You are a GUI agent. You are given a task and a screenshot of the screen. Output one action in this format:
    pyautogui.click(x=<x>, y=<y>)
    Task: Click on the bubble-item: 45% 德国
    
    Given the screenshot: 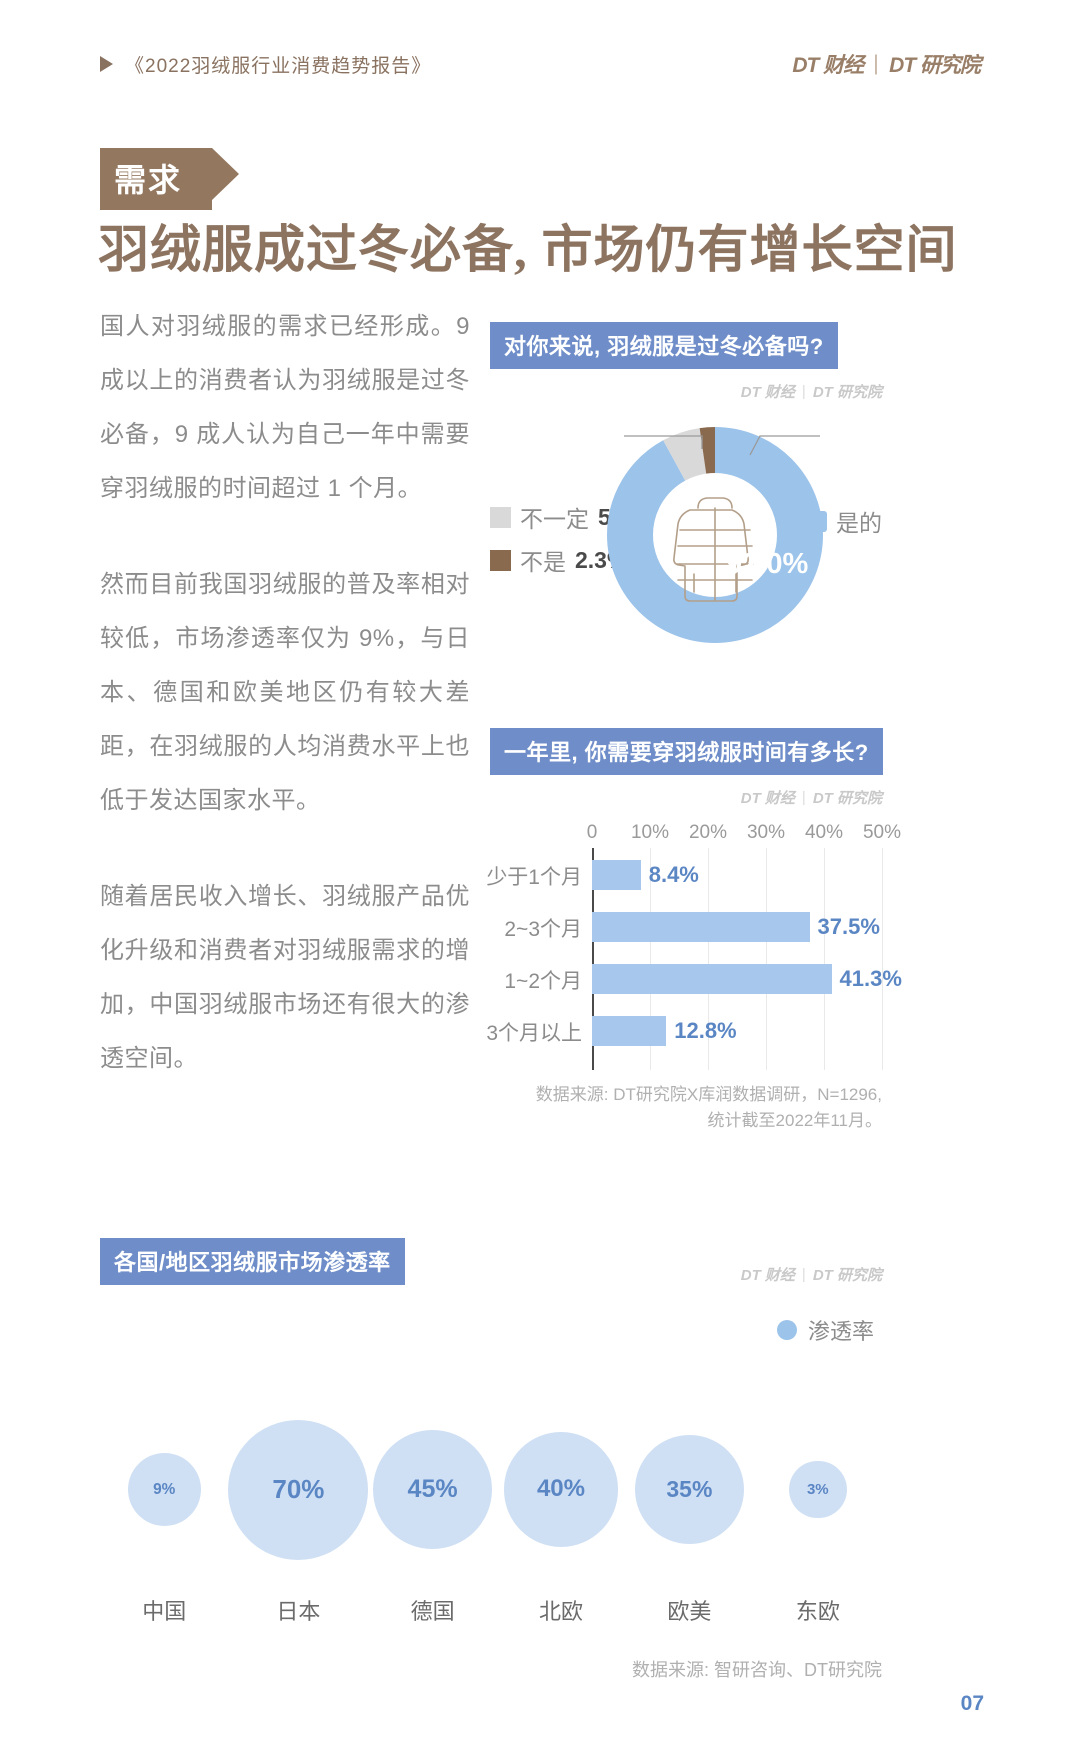 What is the action you would take?
    pyautogui.click(x=432, y=1510)
    